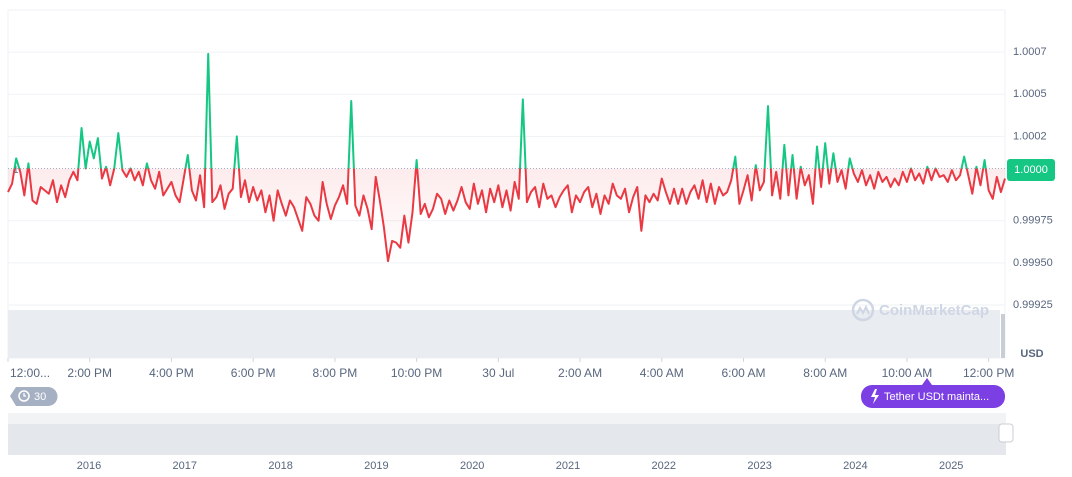 This screenshot has width=1072, height=477. I want to click on price-badge, so click(1031, 170).